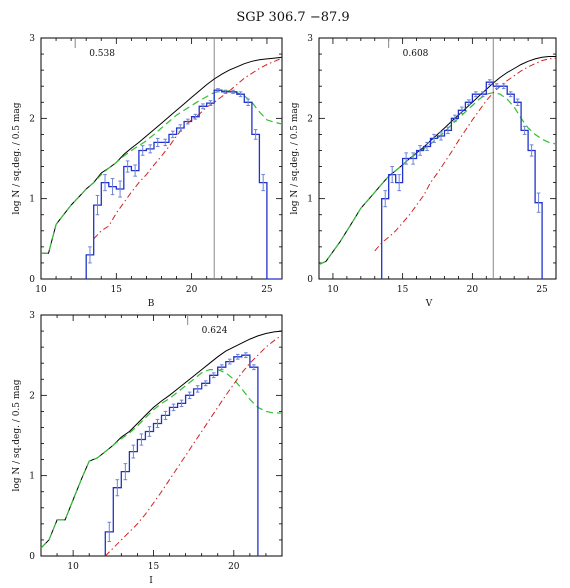  Describe the element at coordinates (416, 54) in the screenshot. I see `annotation-value: 0.608` at that location.